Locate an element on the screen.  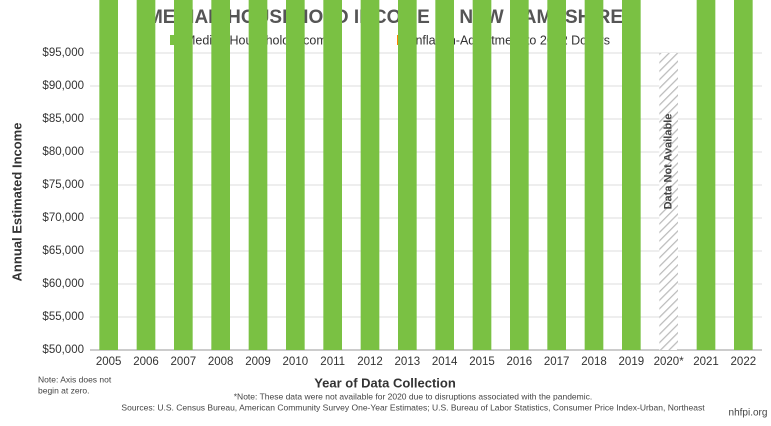
annotation: Data Not Available is located at coordinates (669, 162).